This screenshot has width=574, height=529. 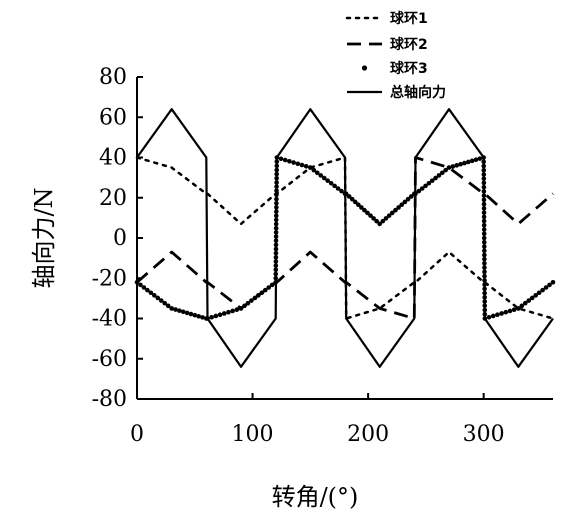 What do you see at coordinates (409, 68) in the screenshot?
I see `legend-label-3: 球环3` at bounding box center [409, 68].